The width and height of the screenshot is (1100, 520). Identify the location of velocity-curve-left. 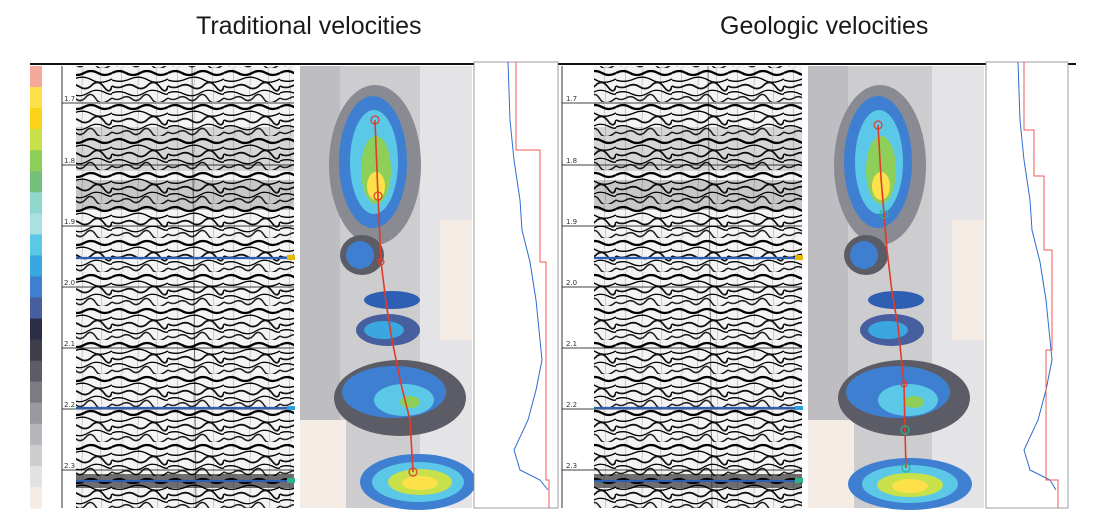
(516, 285).